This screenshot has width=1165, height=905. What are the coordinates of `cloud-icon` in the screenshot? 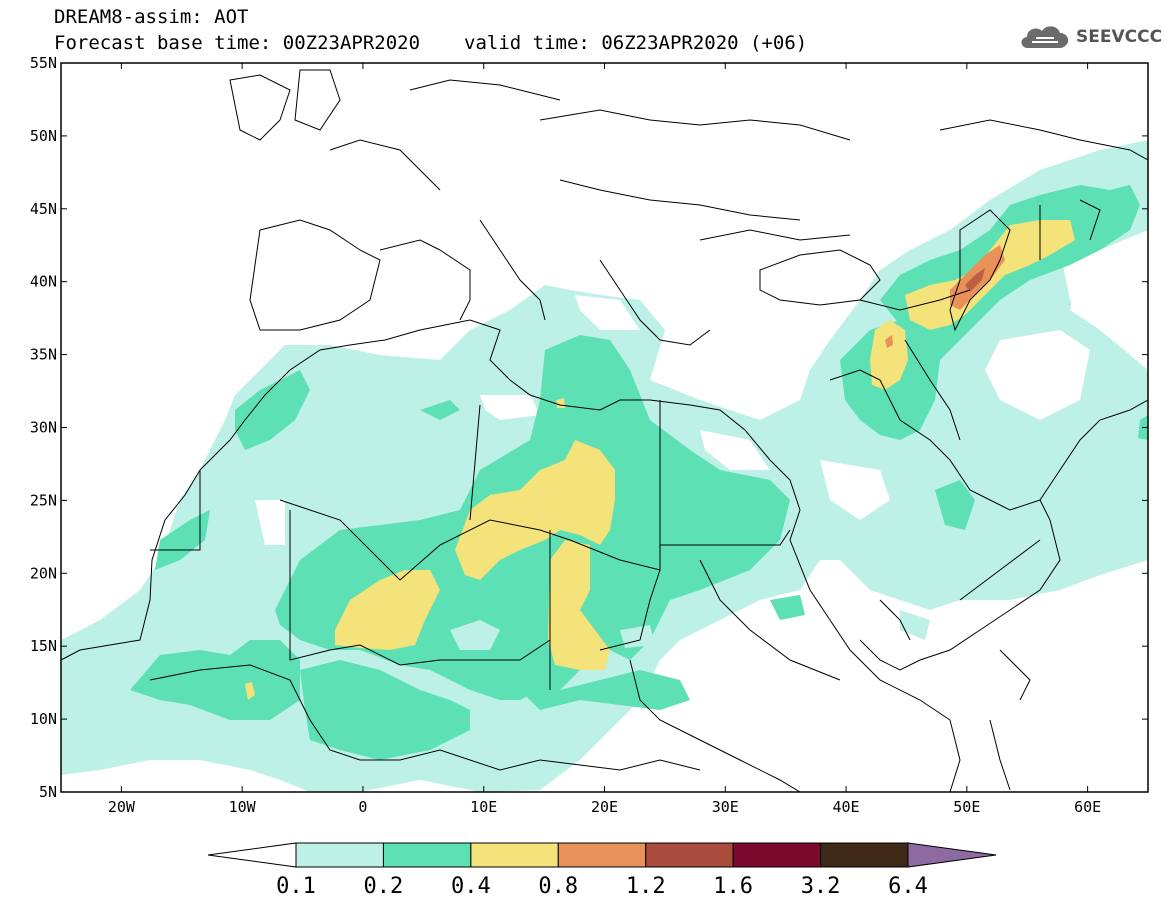 It's located at (1045, 37).